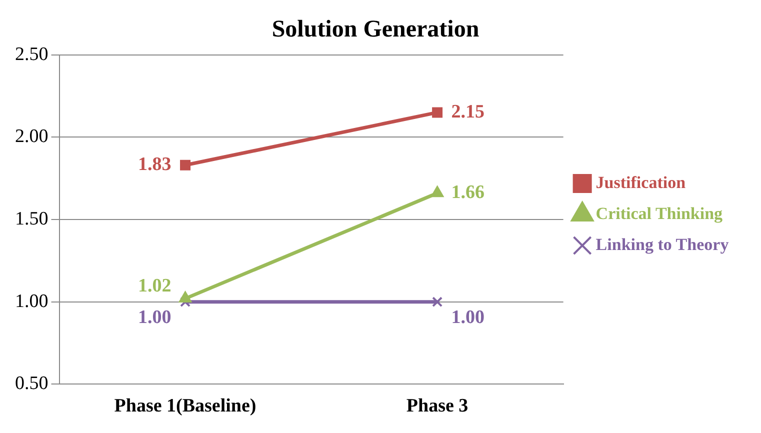  I want to click on y-tick-label: 1.50, so click(31, 219).